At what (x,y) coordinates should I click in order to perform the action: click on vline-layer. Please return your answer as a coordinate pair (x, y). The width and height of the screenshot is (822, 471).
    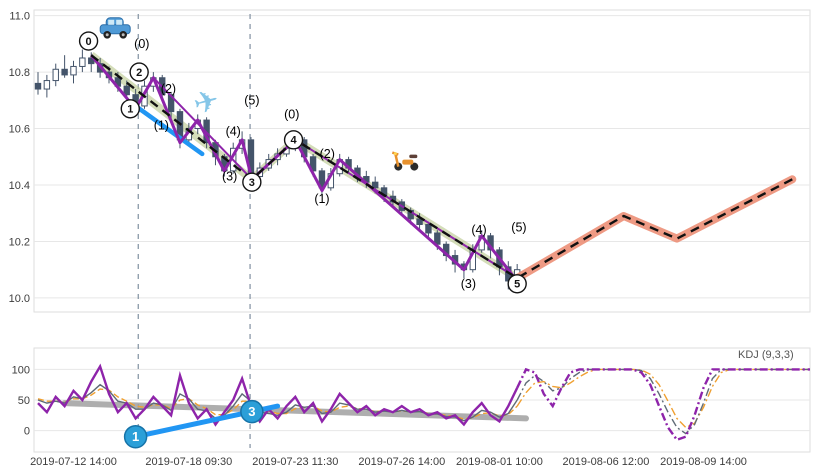
    Looking at the image, I should click on (194, 231).